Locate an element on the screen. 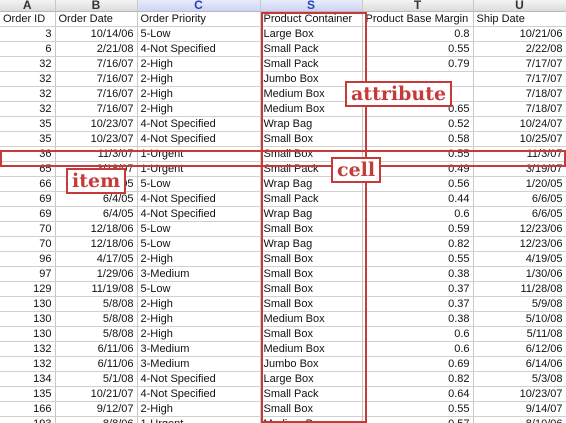 The image size is (566, 423). cell-order-id: 35 is located at coordinates (28, 139).